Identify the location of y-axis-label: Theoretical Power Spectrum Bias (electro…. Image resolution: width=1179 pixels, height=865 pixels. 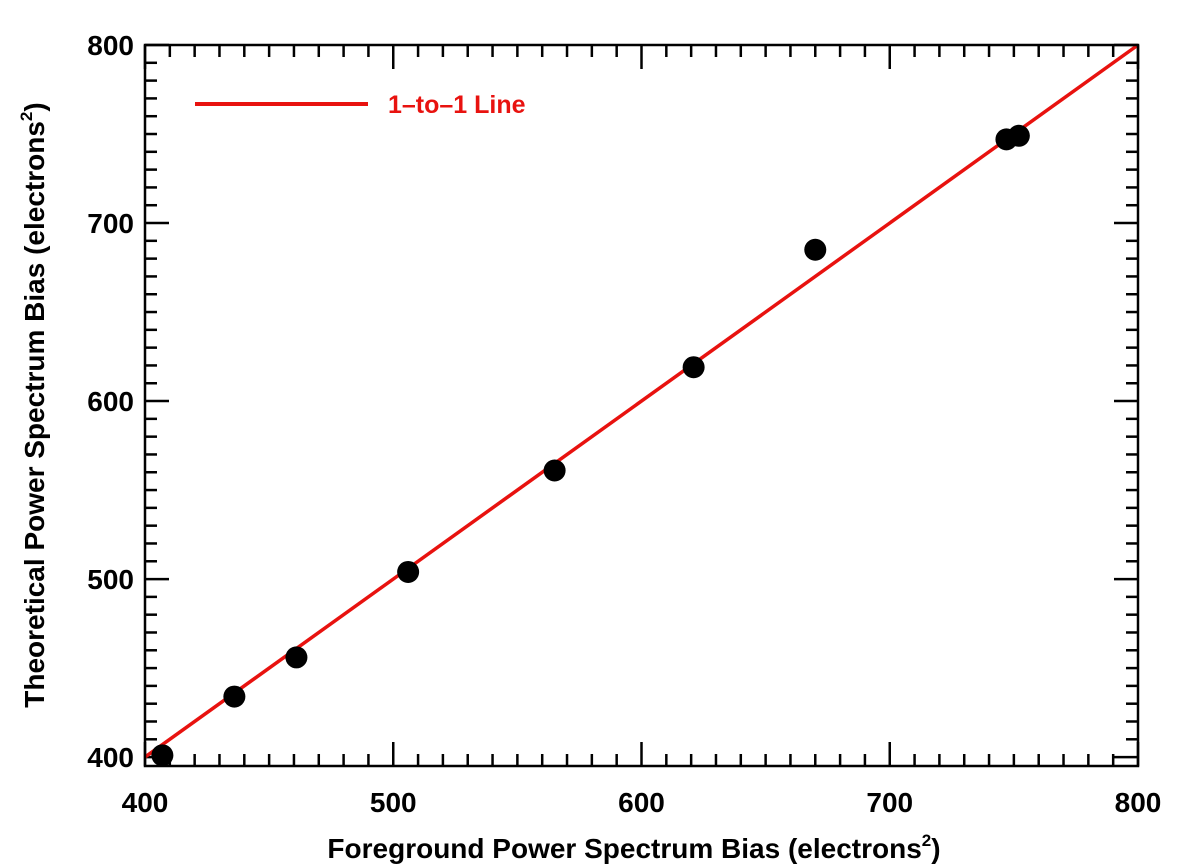
(33, 404).